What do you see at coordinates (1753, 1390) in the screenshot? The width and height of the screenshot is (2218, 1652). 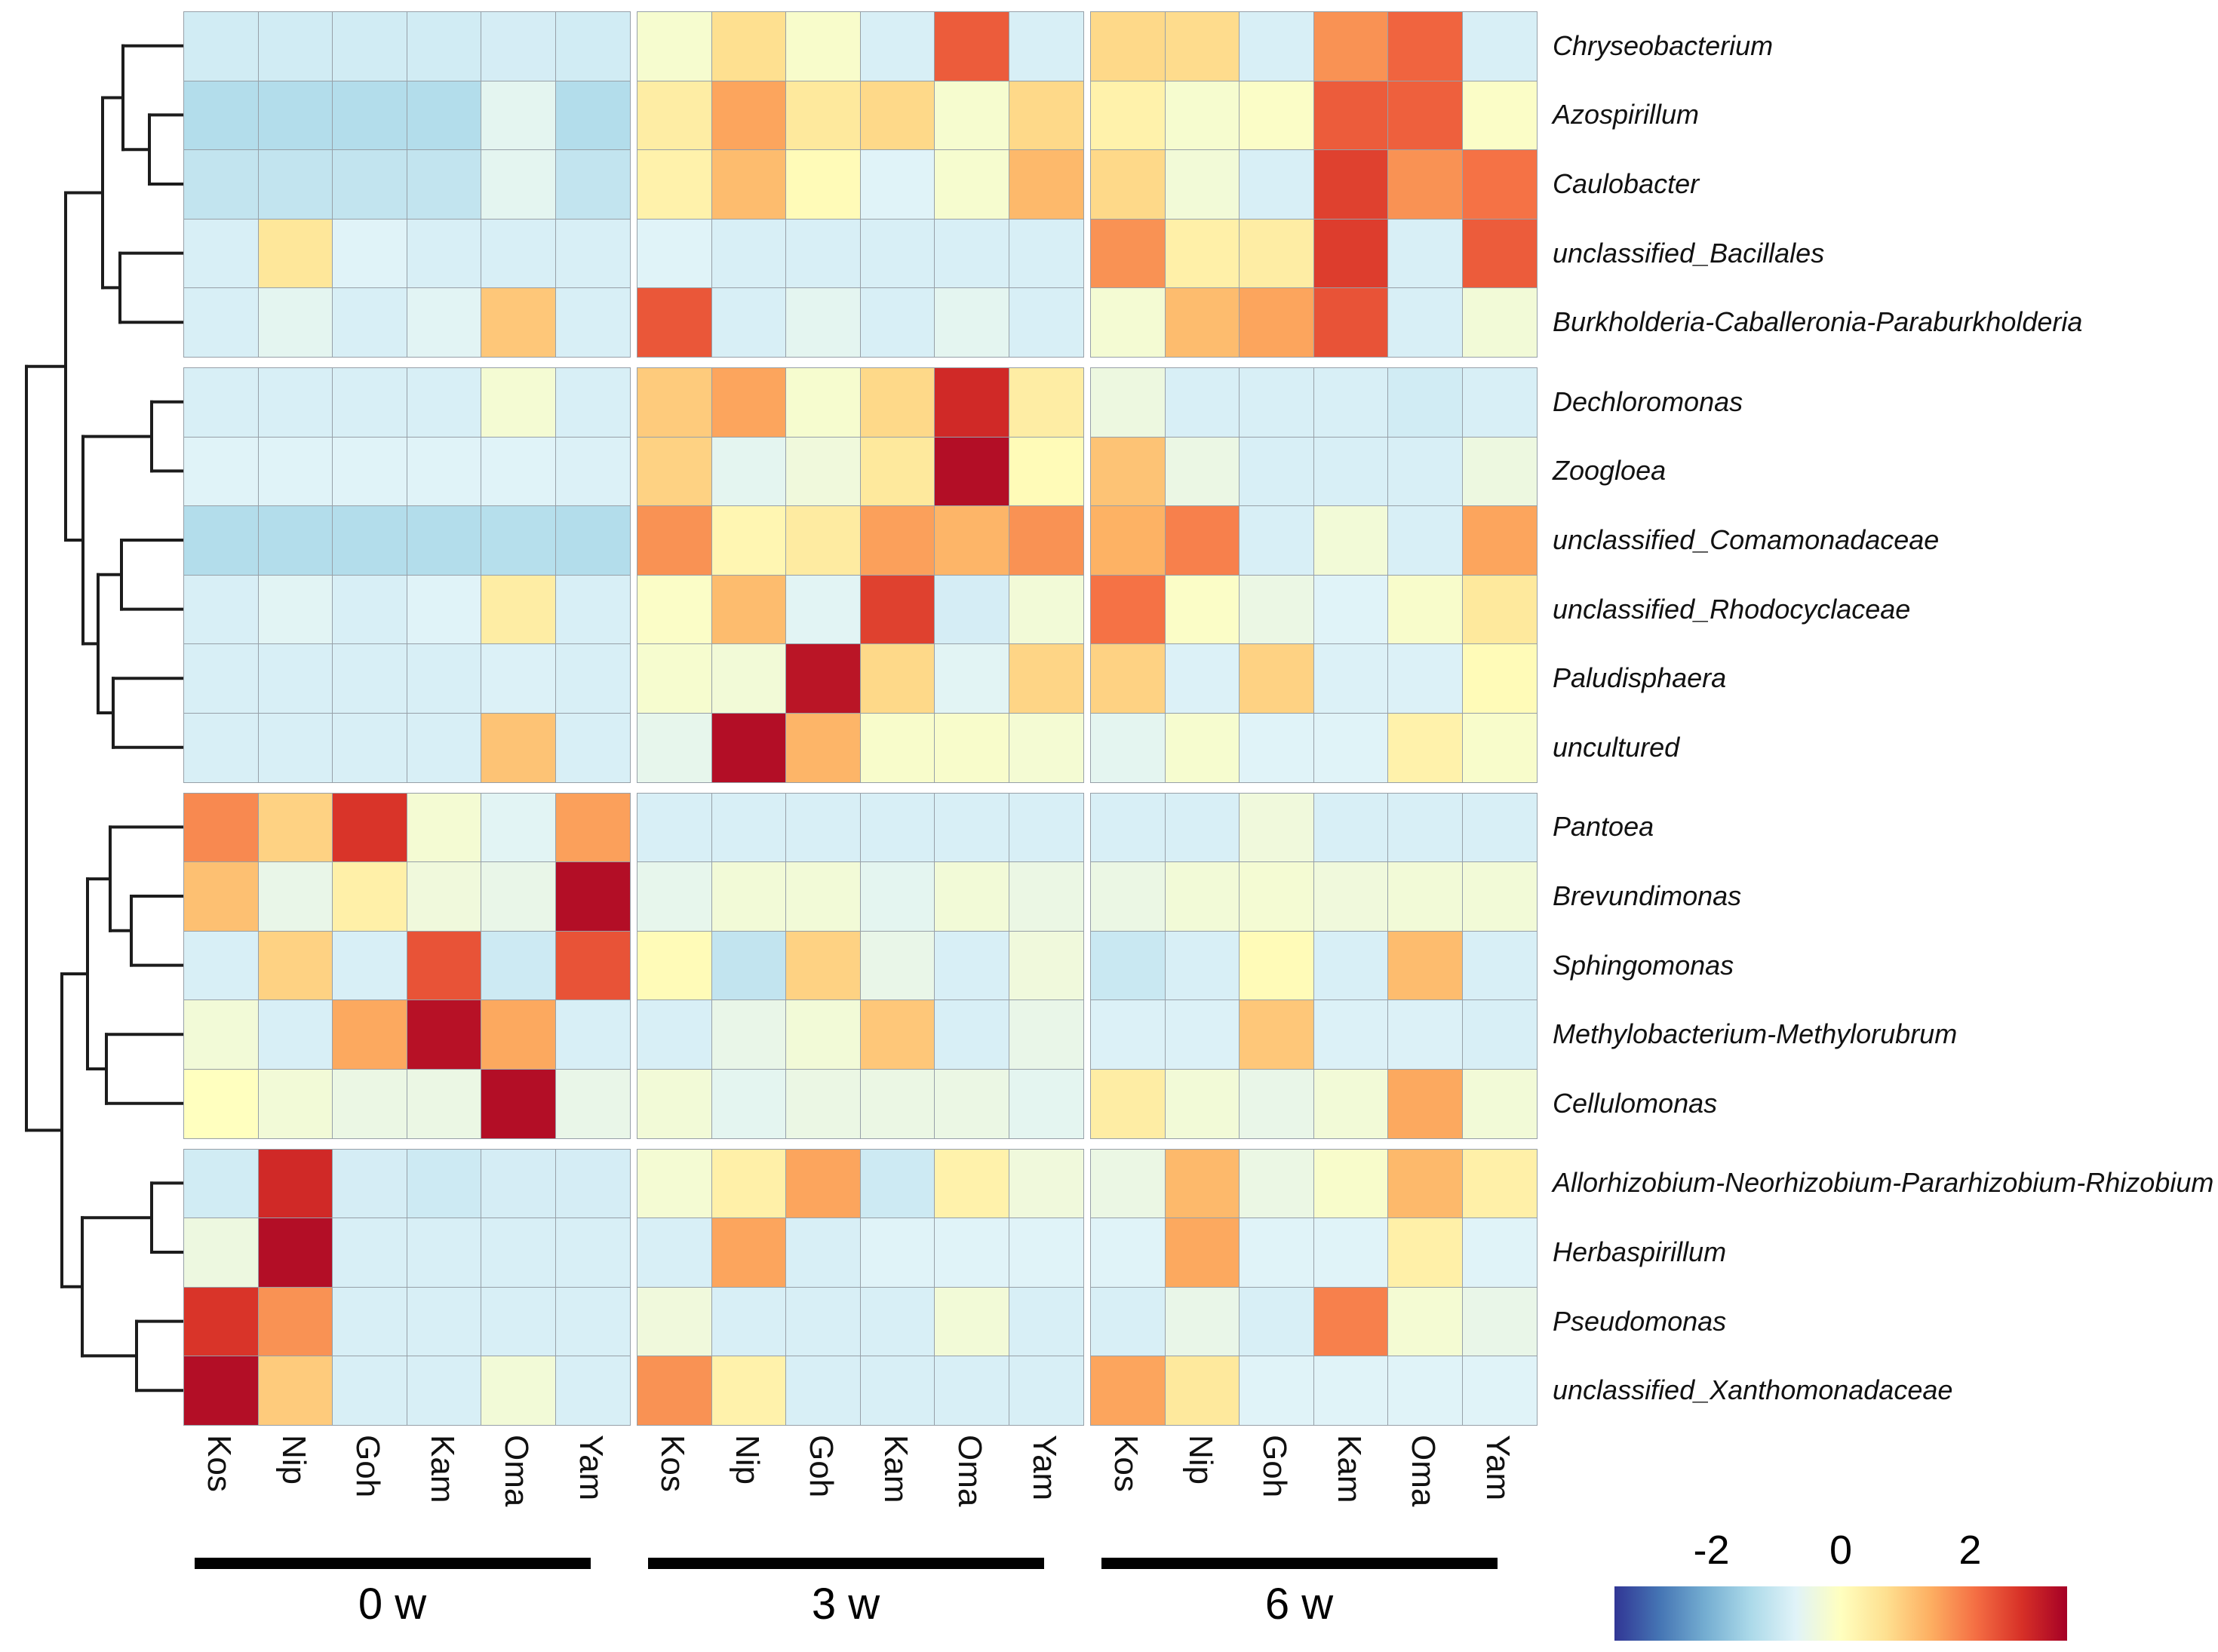 I see `row-label: unclassified_Xanthomonadaceae` at bounding box center [1753, 1390].